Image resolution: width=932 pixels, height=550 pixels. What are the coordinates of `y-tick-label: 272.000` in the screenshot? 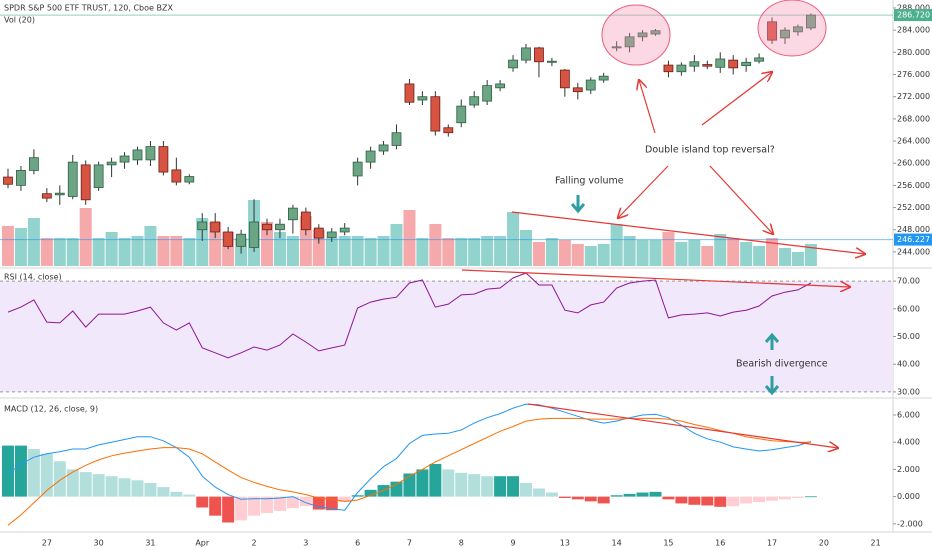 It's located at (913, 96).